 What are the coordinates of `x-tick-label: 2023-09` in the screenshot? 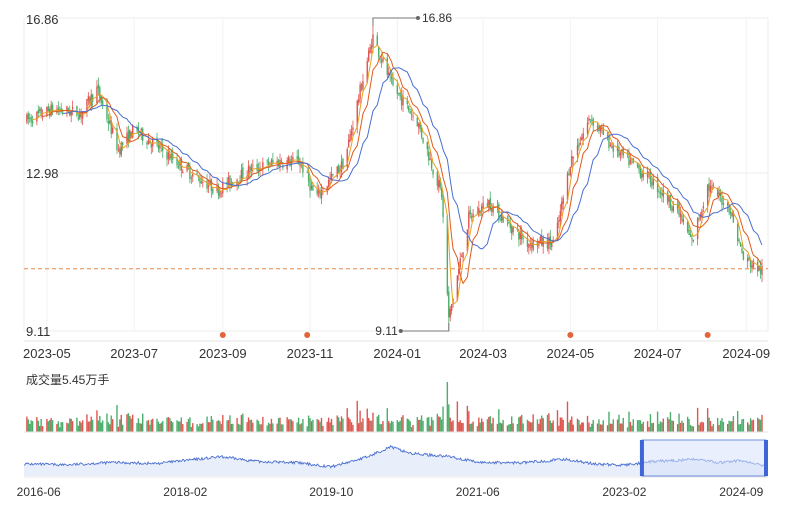 It's located at (223, 353).